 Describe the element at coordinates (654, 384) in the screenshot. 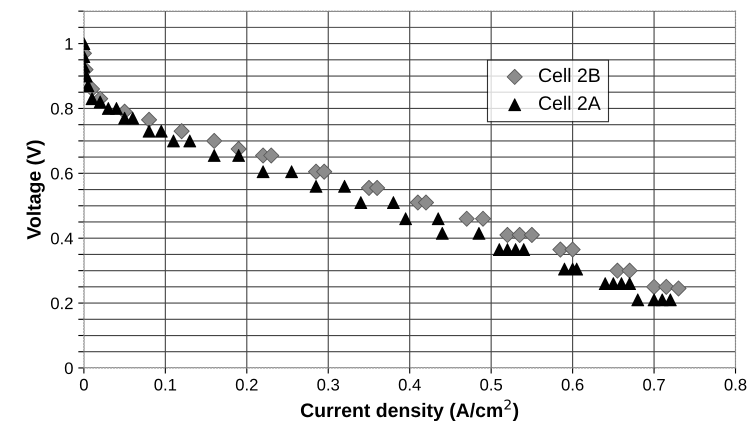

I see `x-tick-label: 0.7` at that location.